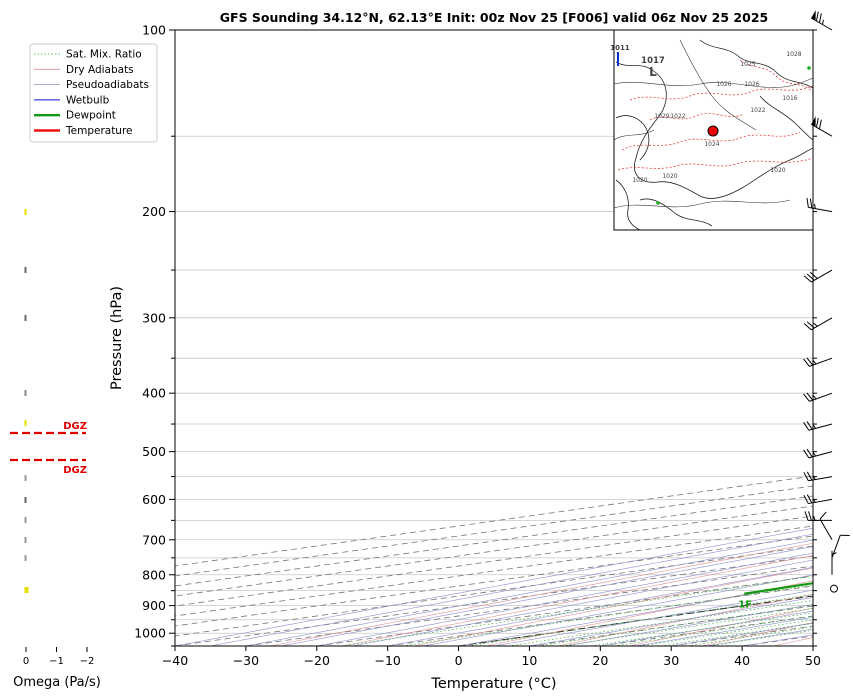  What do you see at coordinates (87, 661) in the screenshot?
I see `omega-tick-label: −2` at bounding box center [87, 661].